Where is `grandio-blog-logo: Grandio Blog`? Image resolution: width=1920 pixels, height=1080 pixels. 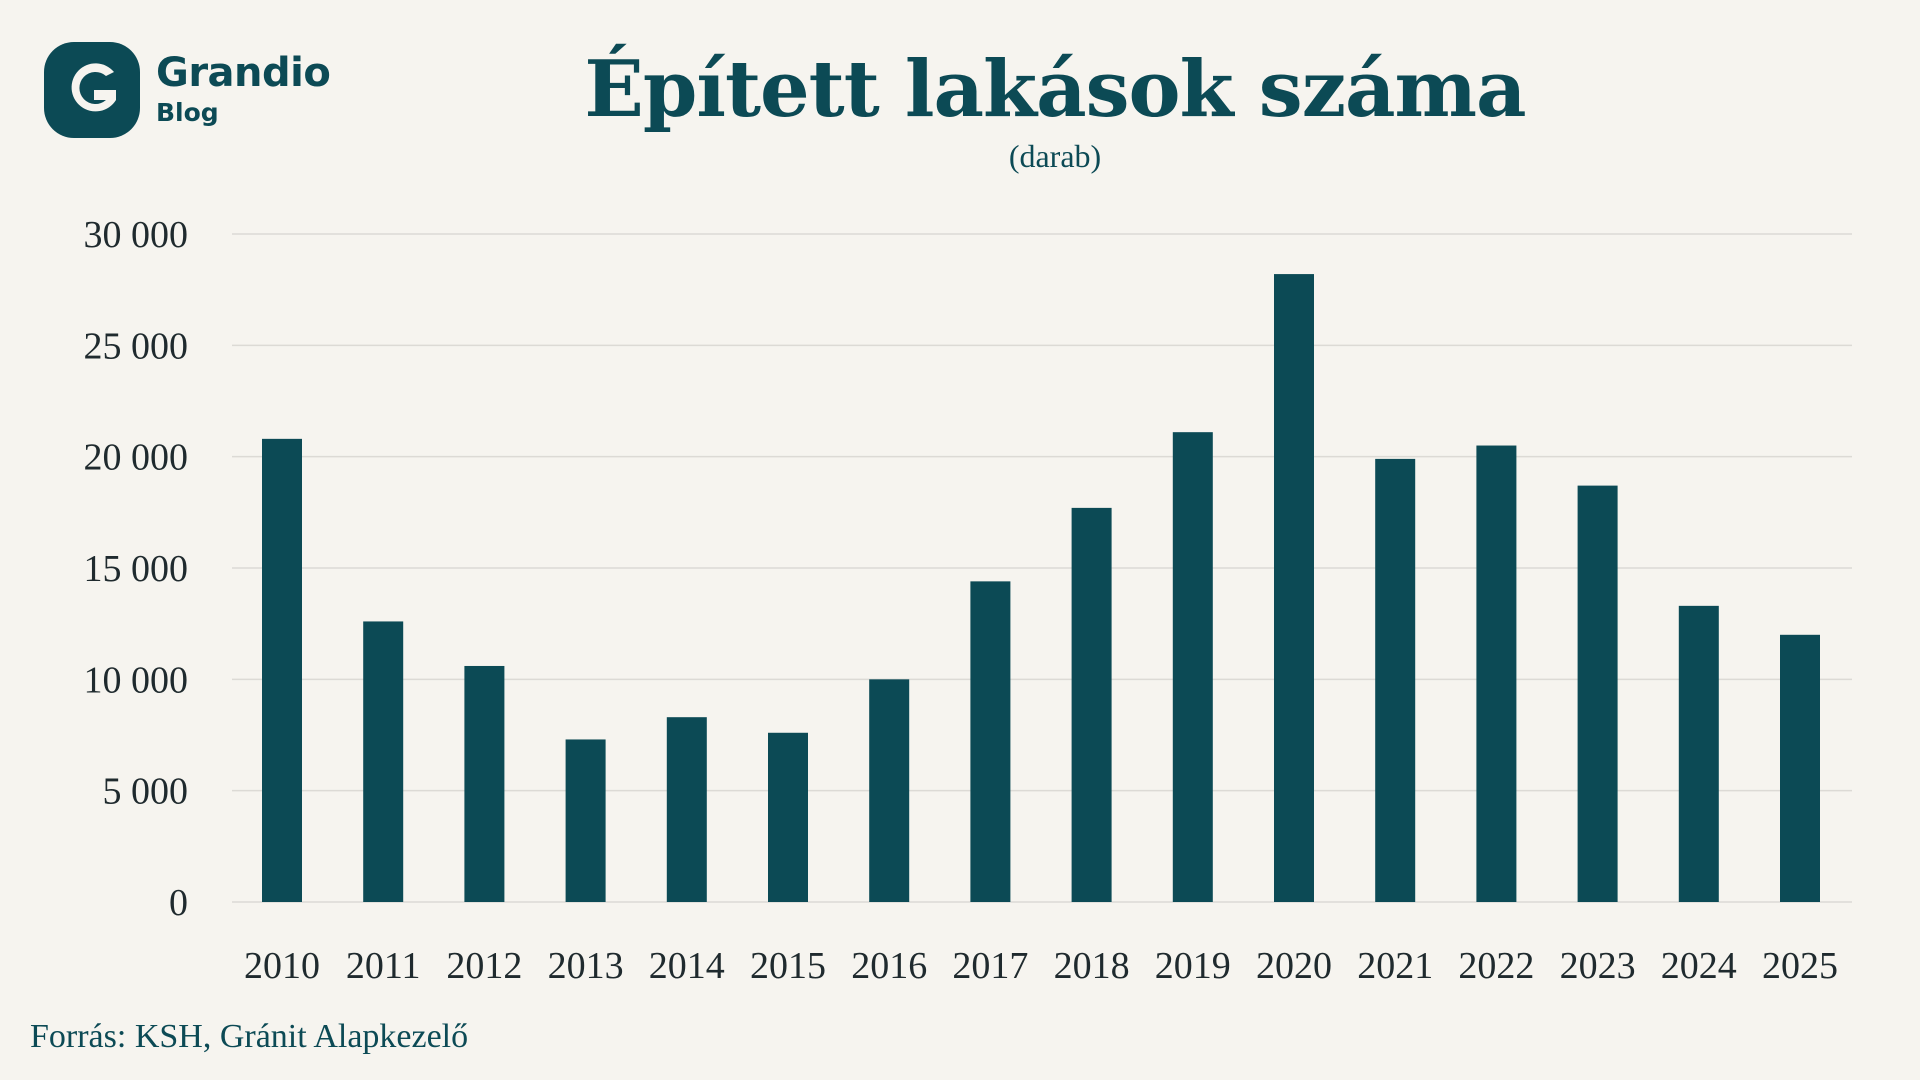
grandio-blog-logo: Grandio Blog is located at coordinates (214, 92).